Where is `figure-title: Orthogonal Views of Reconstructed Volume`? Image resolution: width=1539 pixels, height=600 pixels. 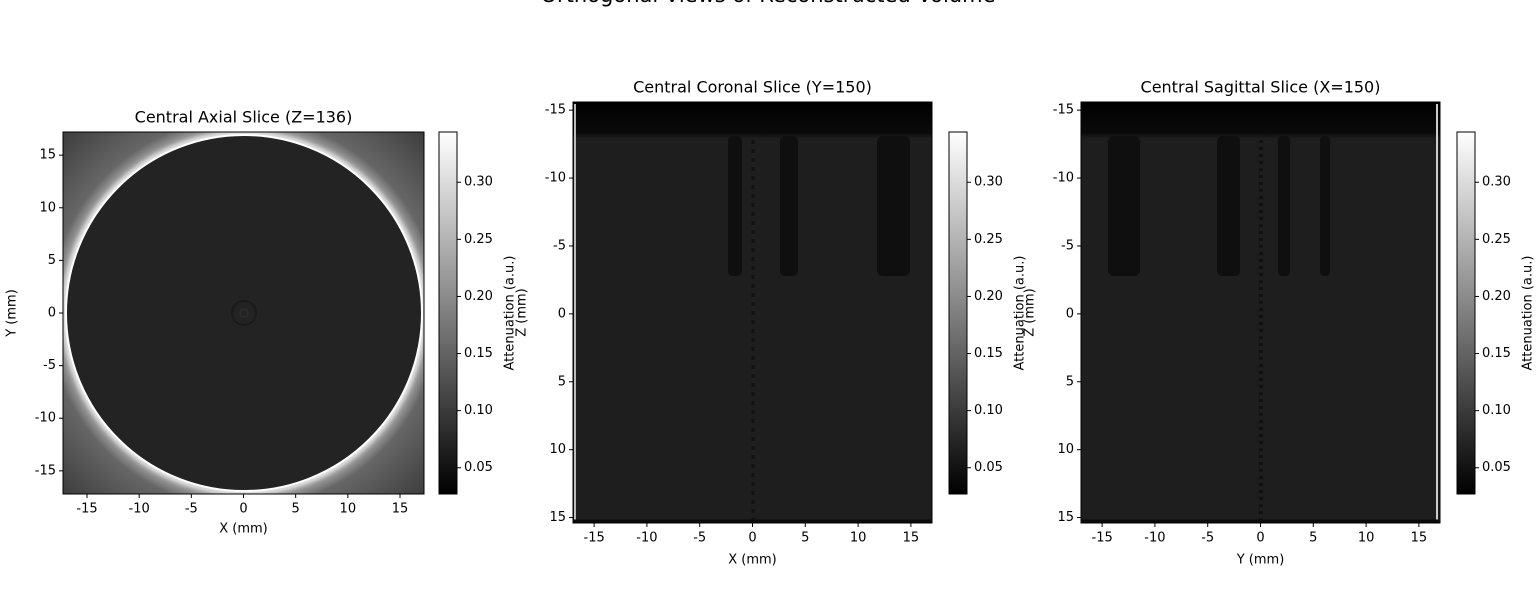
figure-title: Orthogonal Views of Reconstructed Volume is located at coordinates (768, 3).